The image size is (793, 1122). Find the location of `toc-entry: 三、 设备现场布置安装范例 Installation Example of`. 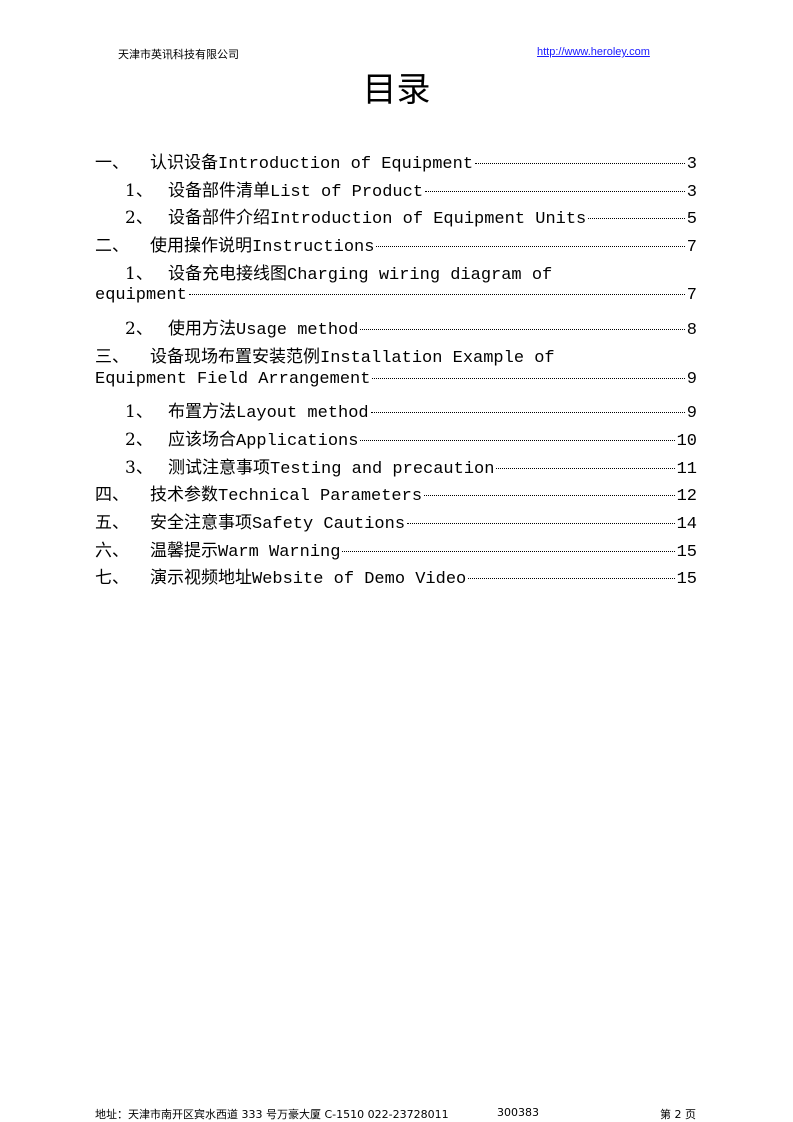

toc-entry: 三、 设备现场布置安装范例 Installation Example of is located at coordinates (396, 356).